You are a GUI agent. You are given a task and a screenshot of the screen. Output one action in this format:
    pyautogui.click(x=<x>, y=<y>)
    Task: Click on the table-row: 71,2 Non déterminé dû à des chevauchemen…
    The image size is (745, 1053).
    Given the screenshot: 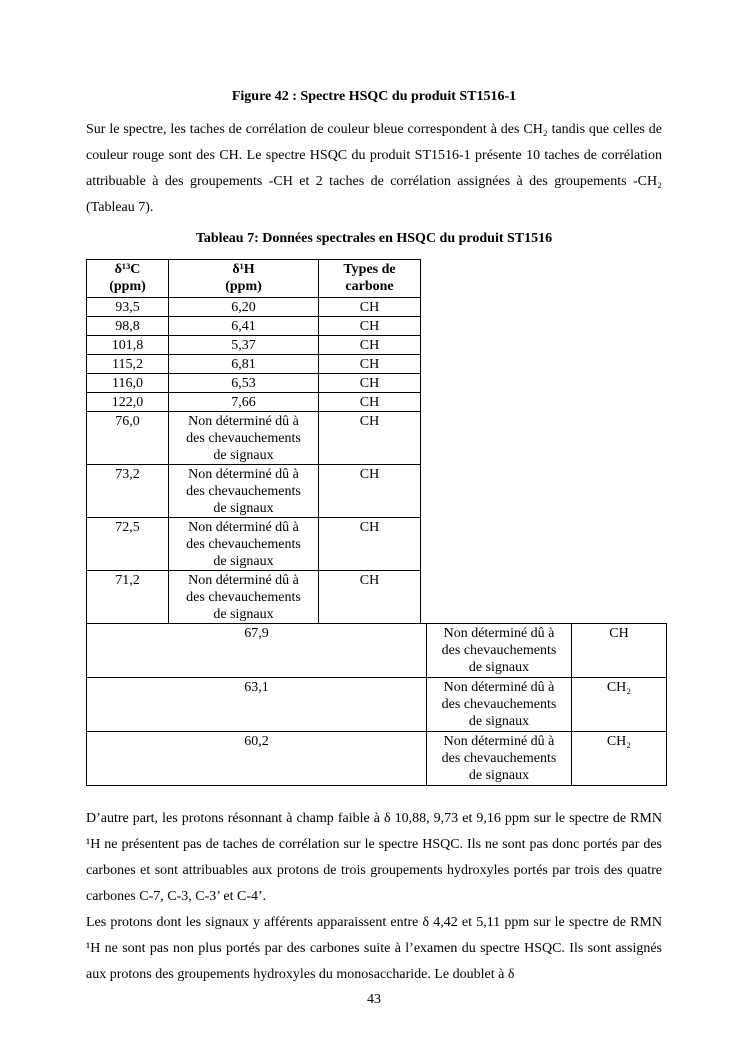 What is the action you would take?
    pyautogui.click(x=253, y=597)
    